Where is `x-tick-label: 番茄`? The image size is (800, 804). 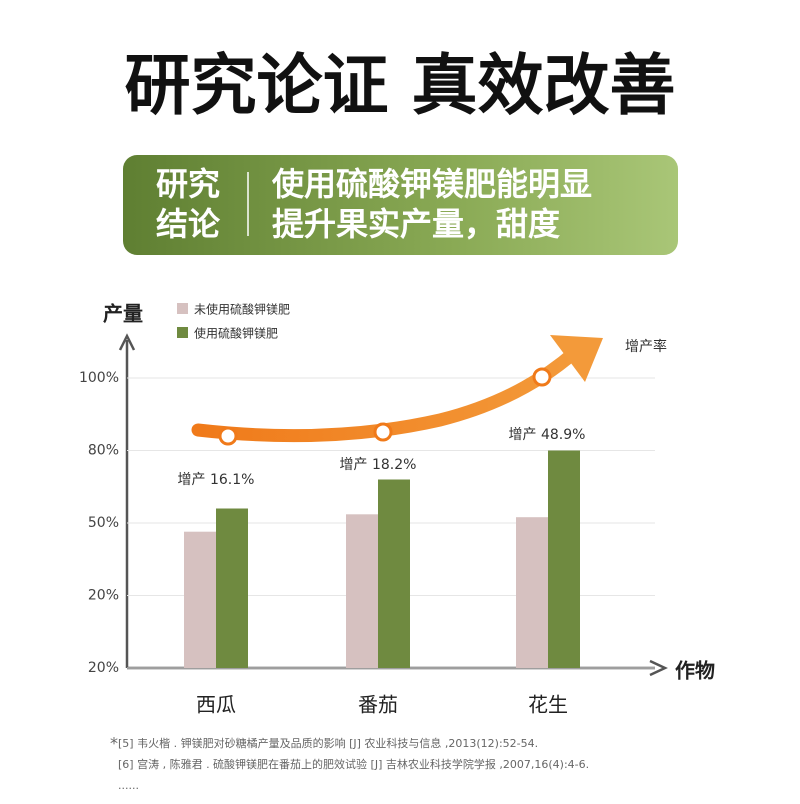 x-tick-label: 番茄 is located at coordinates (378, 705).